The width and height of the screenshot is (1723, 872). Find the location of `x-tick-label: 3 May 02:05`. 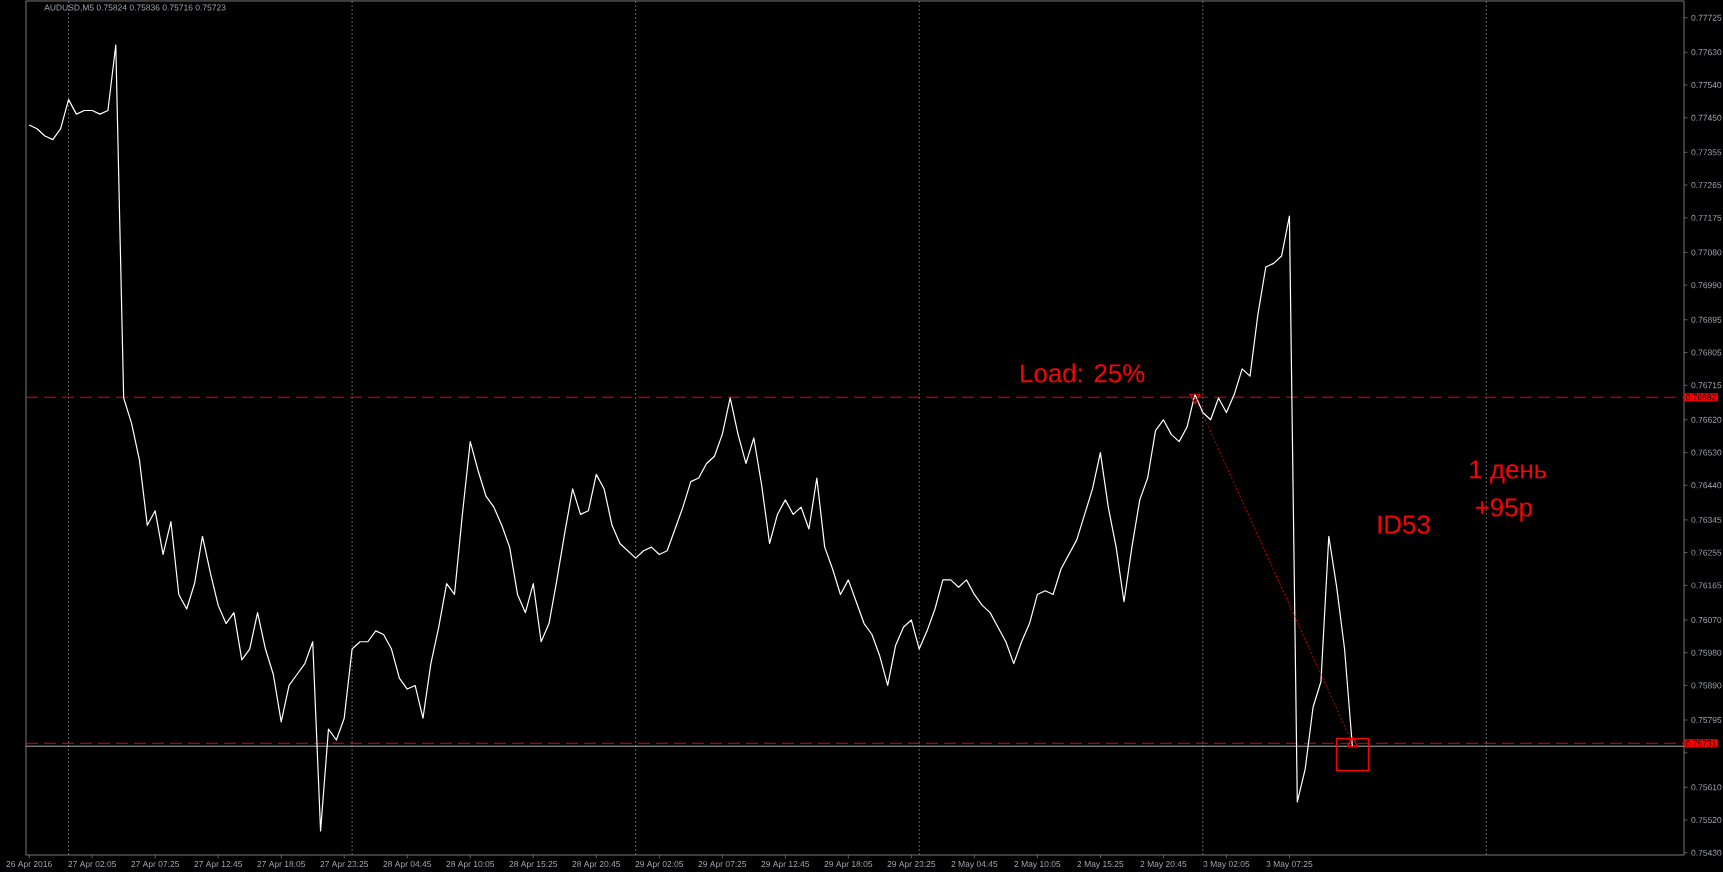

x-tick-label: 3 May 02:05 is located at coordinates (1226, 865).